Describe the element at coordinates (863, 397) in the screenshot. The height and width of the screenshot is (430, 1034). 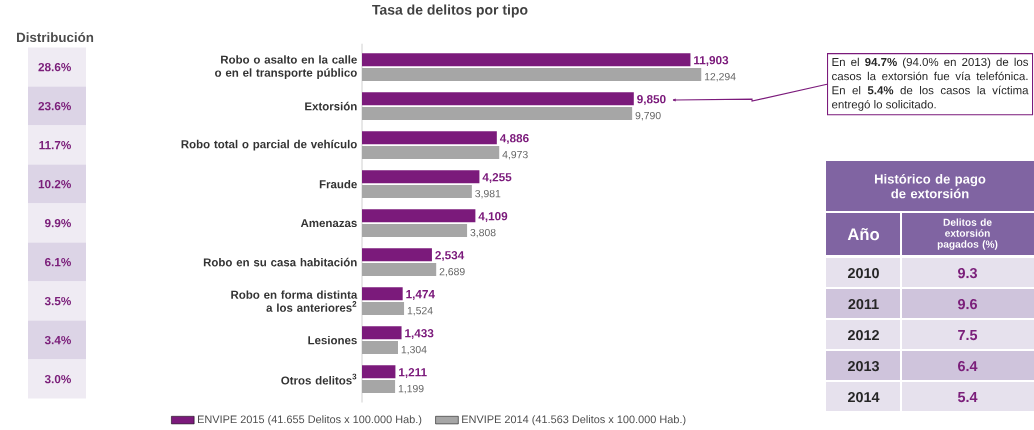
I see `y-tick-label: 2014` at that location.